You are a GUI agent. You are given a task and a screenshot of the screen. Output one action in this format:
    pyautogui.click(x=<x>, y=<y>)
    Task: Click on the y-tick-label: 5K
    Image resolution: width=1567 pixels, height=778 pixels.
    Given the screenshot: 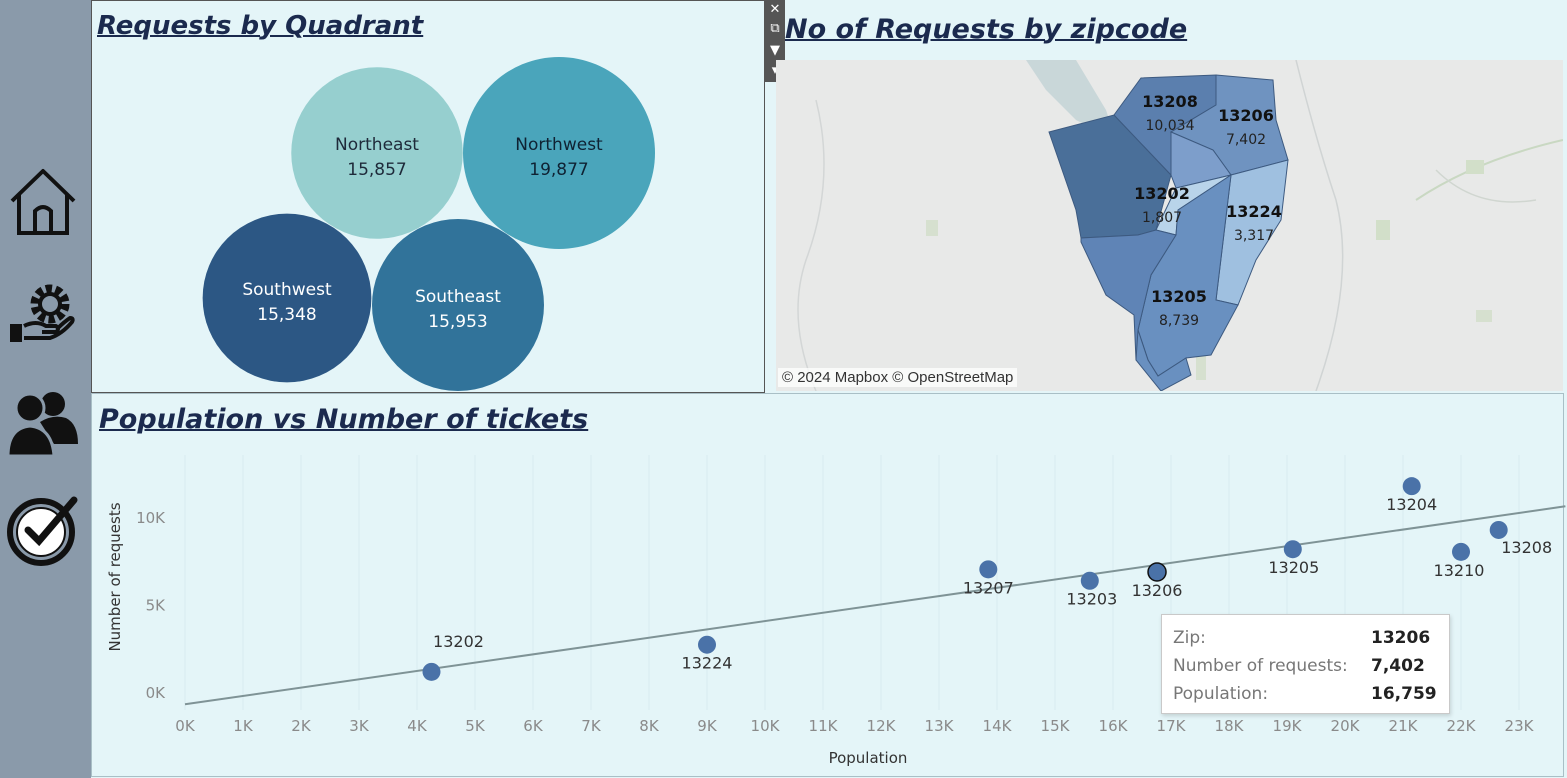 What is the action you would take?
    pyautogui.click(x=156, y=605)
    